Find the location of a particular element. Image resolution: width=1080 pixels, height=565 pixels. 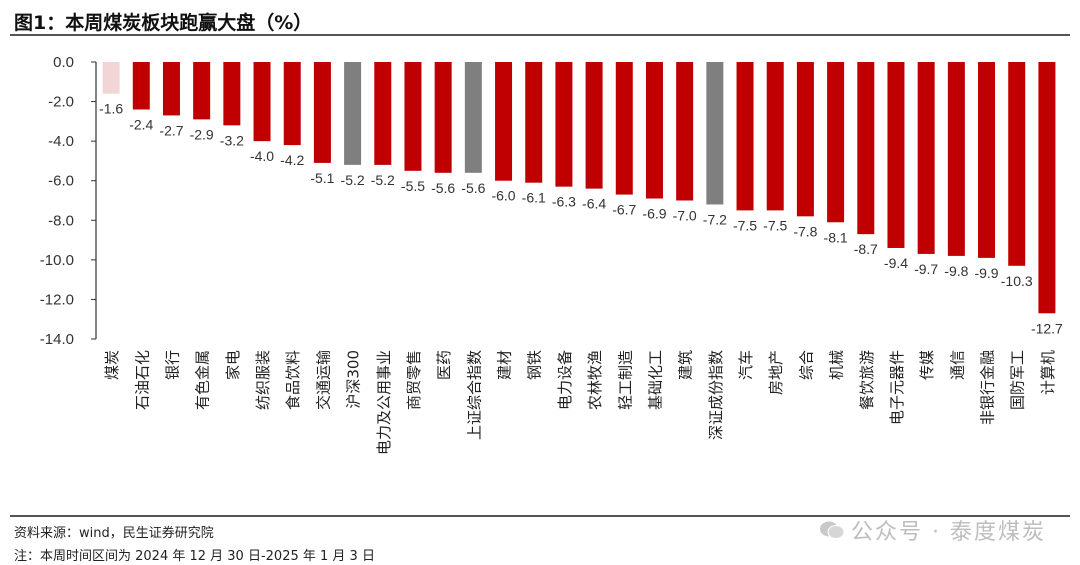

category-label: 电力及公用事业 is located at coordinates (384, 402).